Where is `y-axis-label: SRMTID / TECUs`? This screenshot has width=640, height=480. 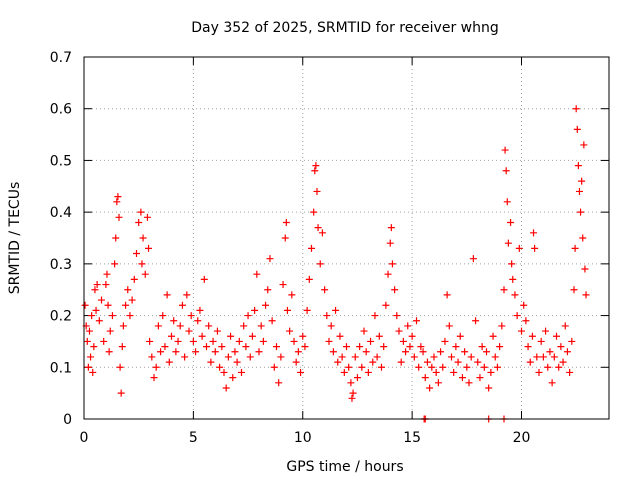 y-axis-label: SRMTID / TECUs is located at coordinates (15, 238).